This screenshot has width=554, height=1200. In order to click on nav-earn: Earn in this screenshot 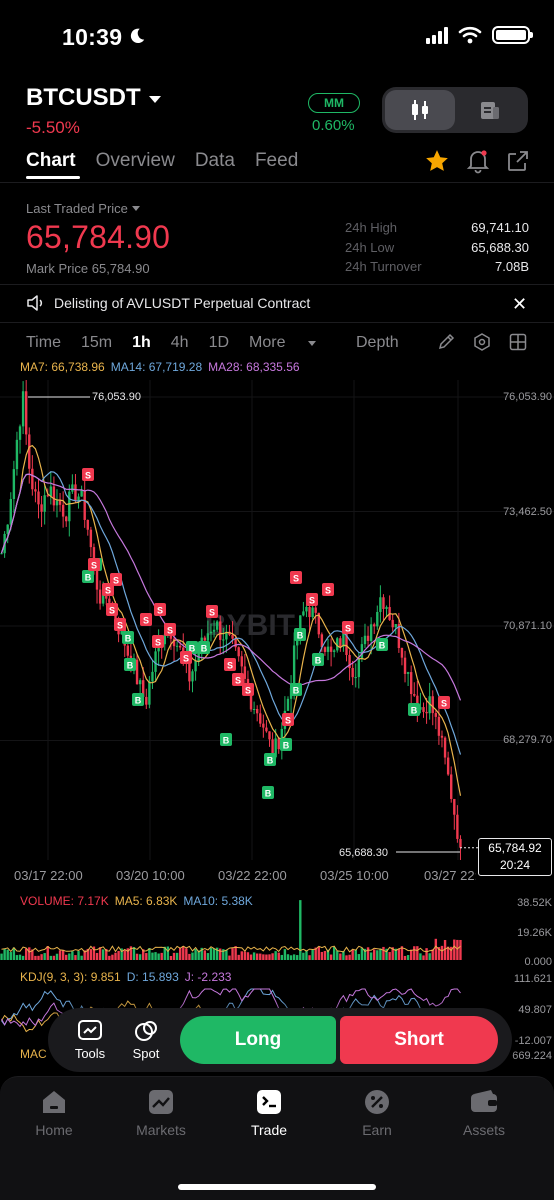, I will do `click(377, 1113)`.